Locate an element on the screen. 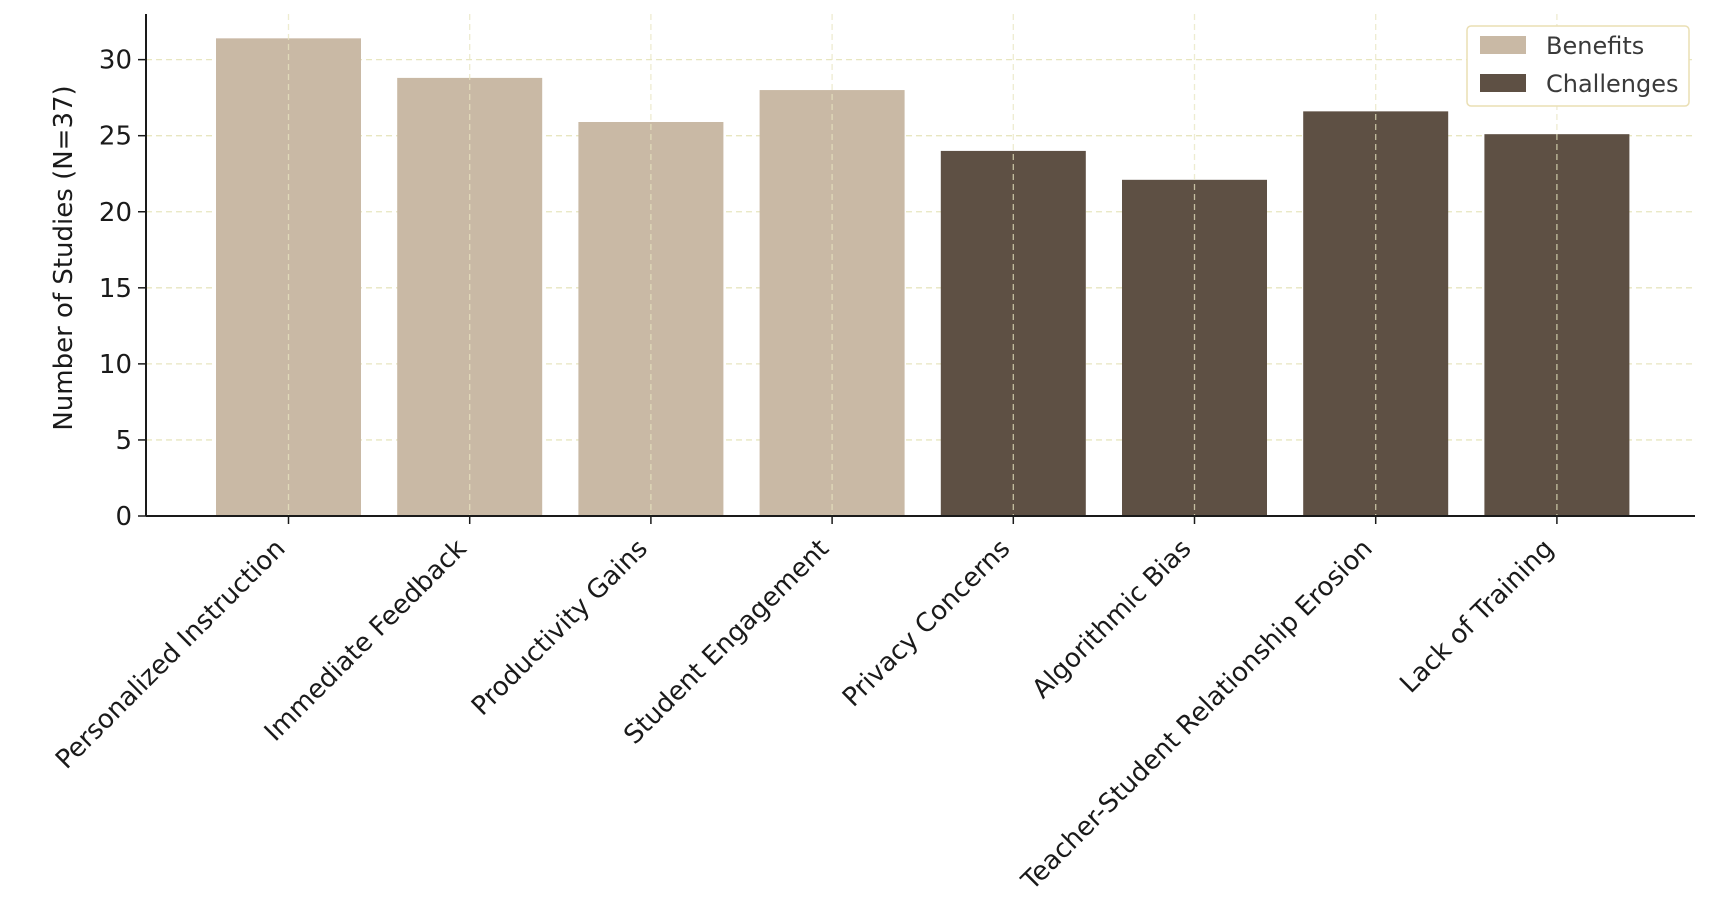 Image resolution: width=1713 pixels, height=924 pixels. x-tick-label: Personalized Instruction is located at coordinates (170, 654).